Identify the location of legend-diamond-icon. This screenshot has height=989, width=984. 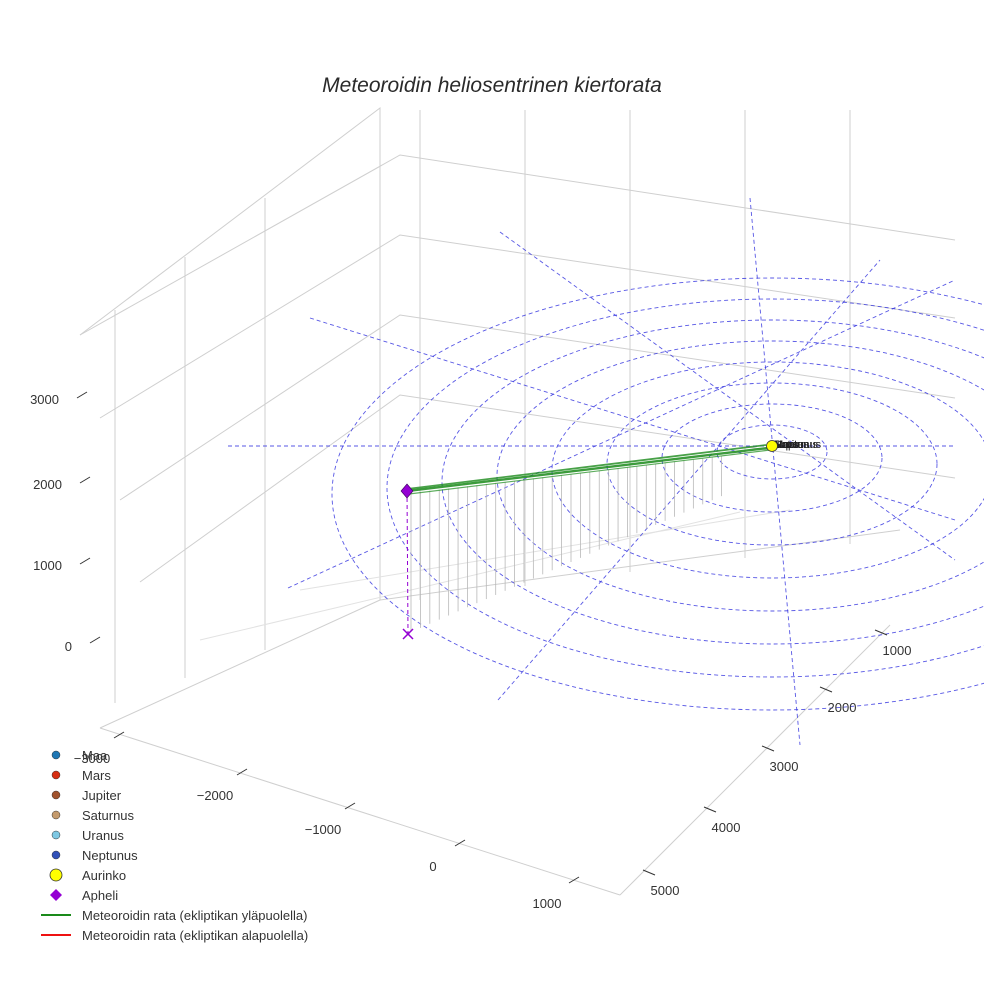
(56, 895).